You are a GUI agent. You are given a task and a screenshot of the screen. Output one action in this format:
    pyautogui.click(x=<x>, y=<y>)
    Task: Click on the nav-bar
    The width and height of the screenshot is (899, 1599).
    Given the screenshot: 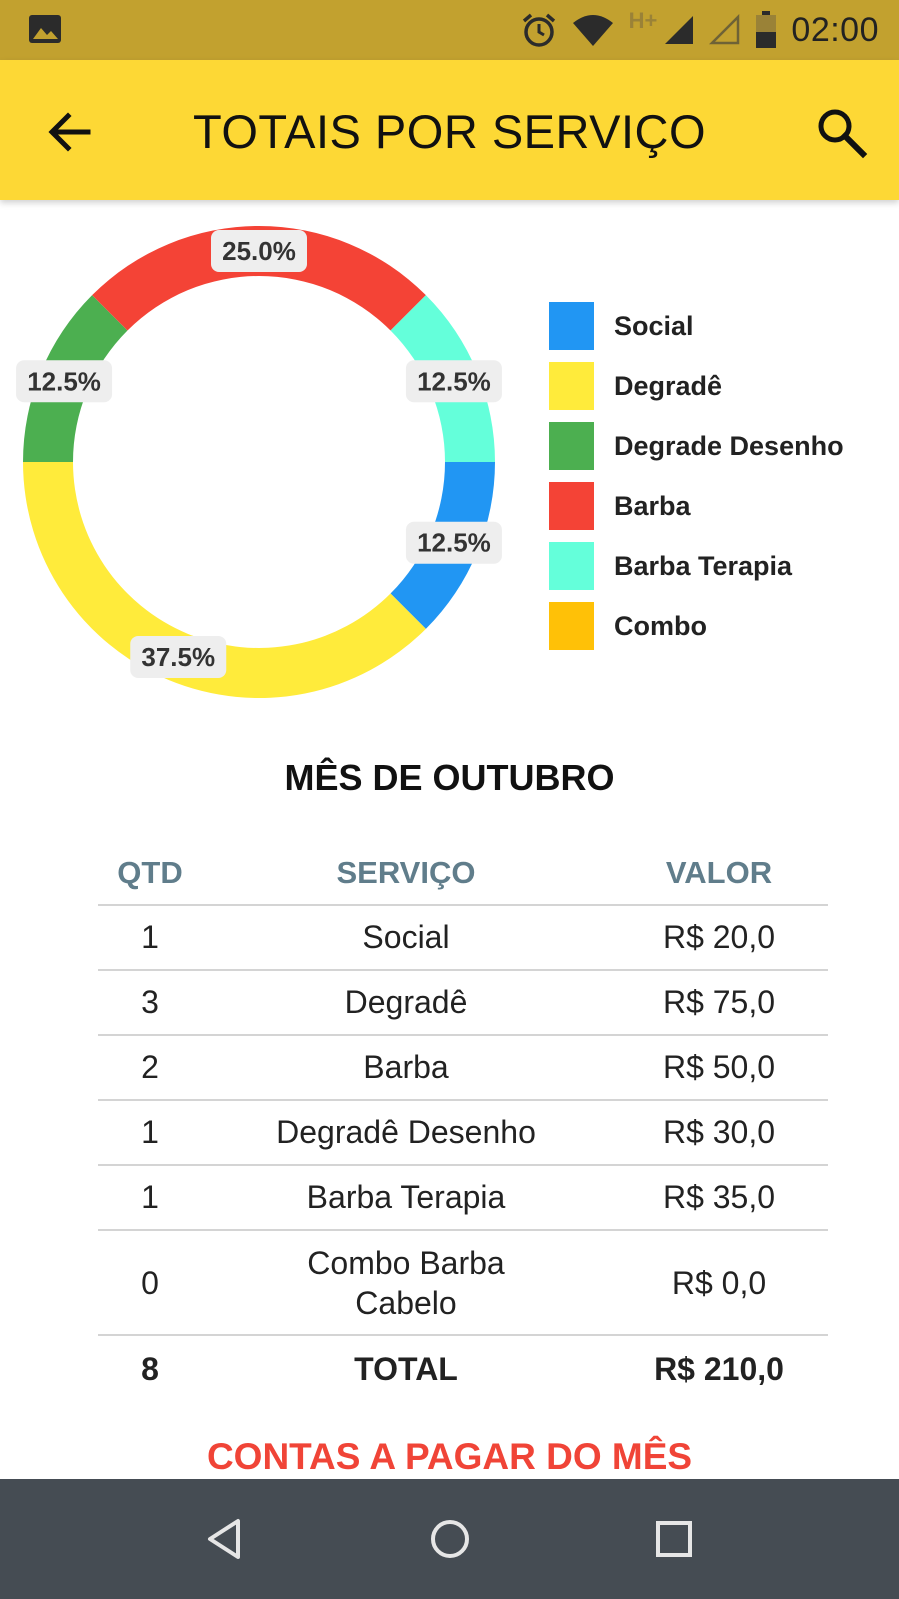 What is the action you would take?
    pyautogui.click(x=449, y=1539)
    